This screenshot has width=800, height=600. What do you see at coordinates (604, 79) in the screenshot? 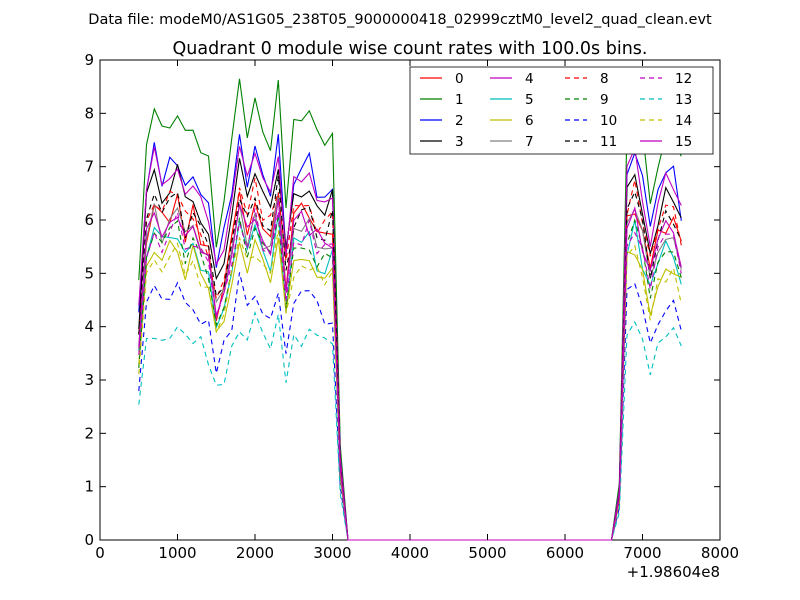
I see `legend-label-8: 8` at bounding box center [604, 79].